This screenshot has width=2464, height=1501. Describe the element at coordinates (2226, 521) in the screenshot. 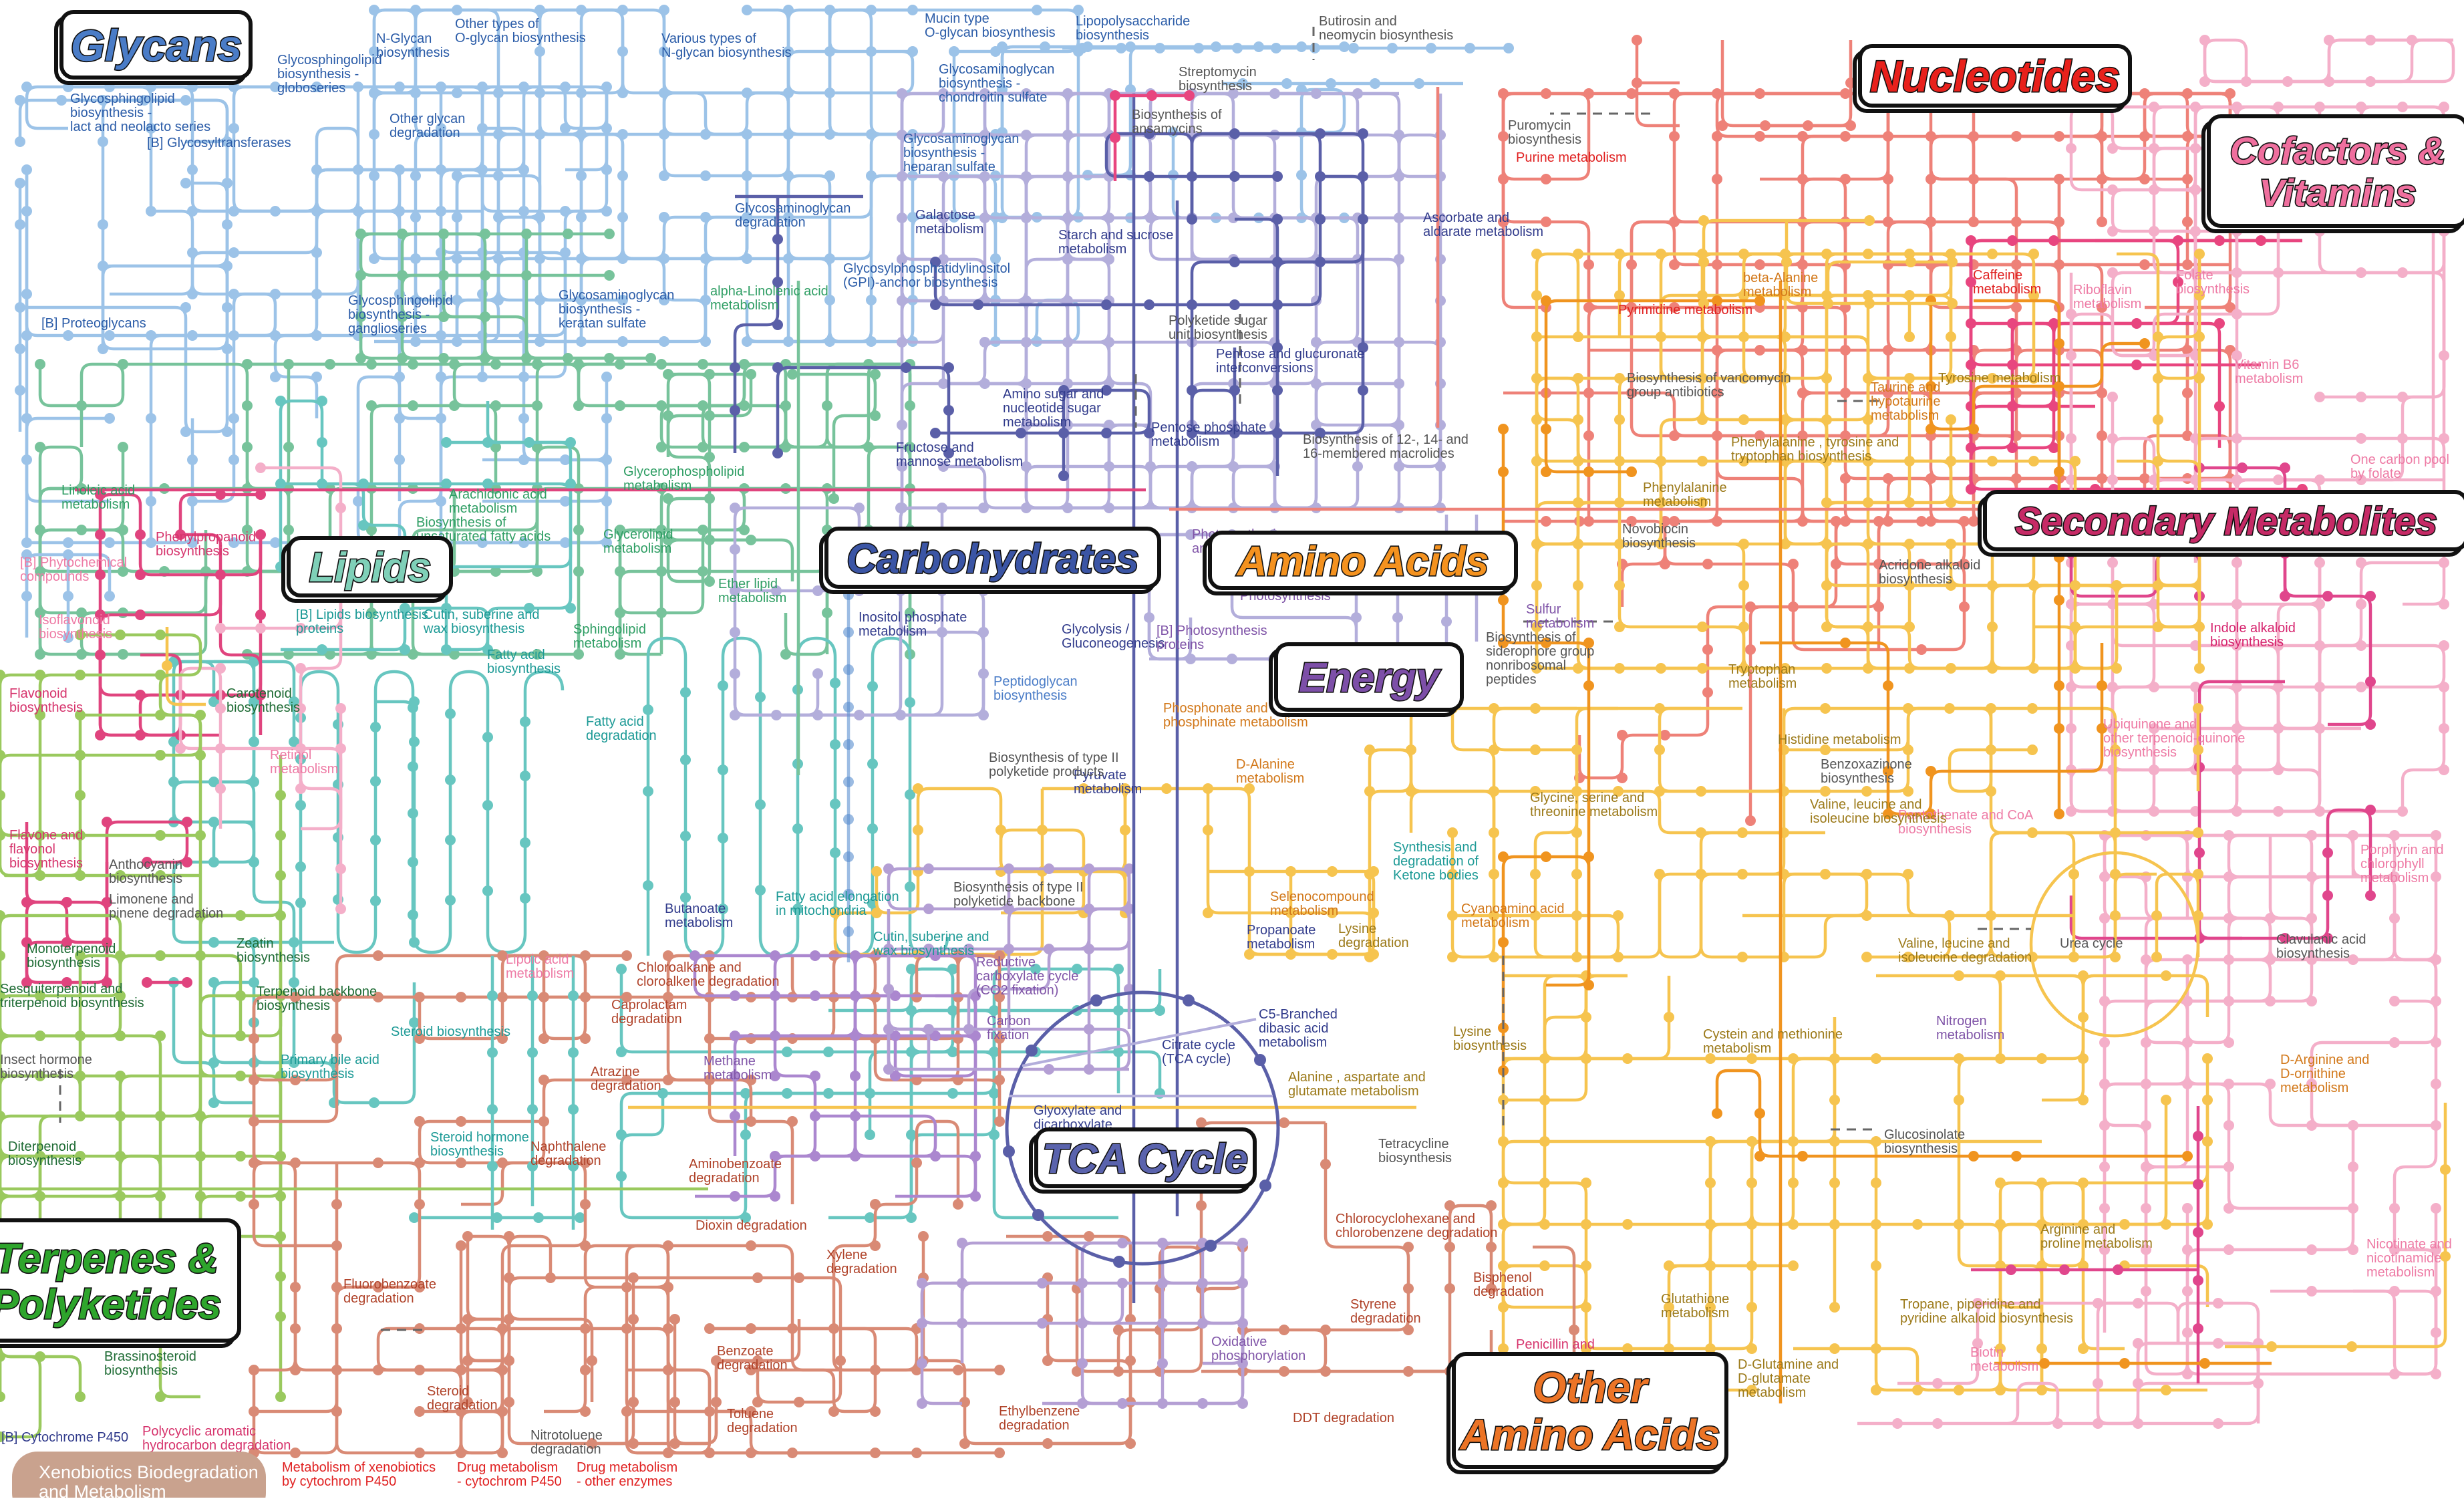

I see `svg-text: Secondary Metabolites` at that location.